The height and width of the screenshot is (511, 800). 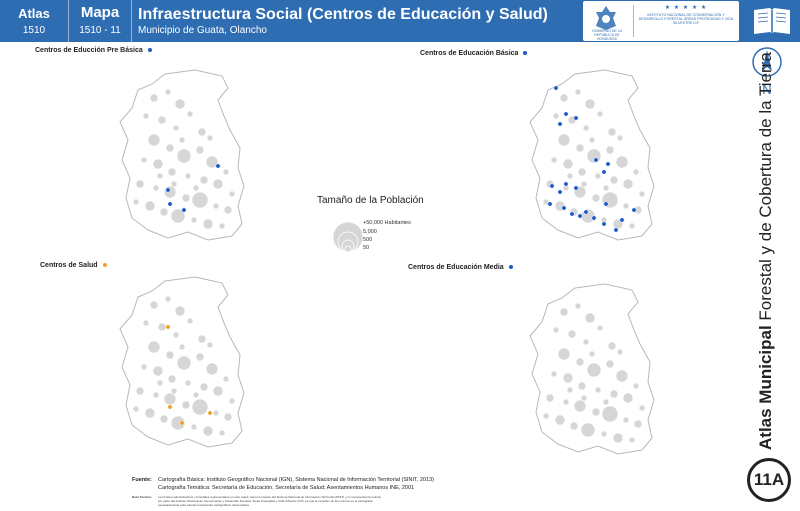 What do you see at coordinates (202, 30) in the screenshot?
I see `page-subtitle: Municipio de Guata, Olancho` at bounding box center [202, 30].